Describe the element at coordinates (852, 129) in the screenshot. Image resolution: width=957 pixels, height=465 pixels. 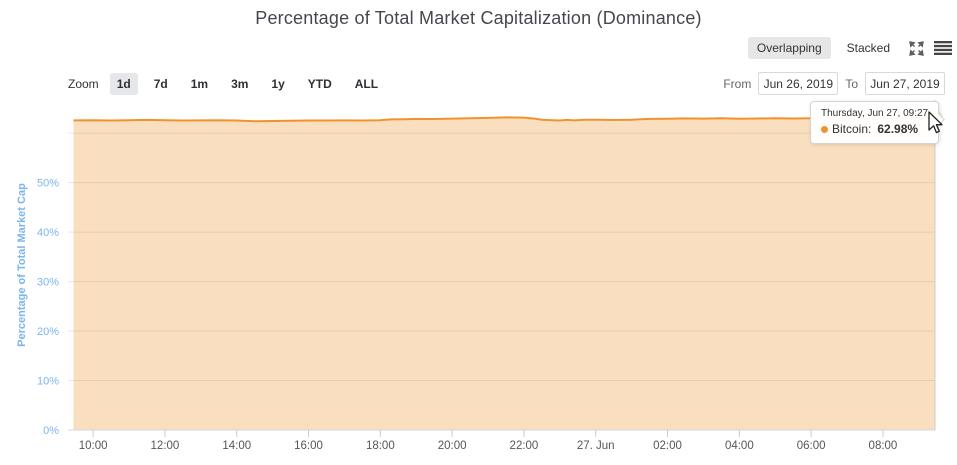
I see `tooltip-series-label: Bitcoin:` at that location.